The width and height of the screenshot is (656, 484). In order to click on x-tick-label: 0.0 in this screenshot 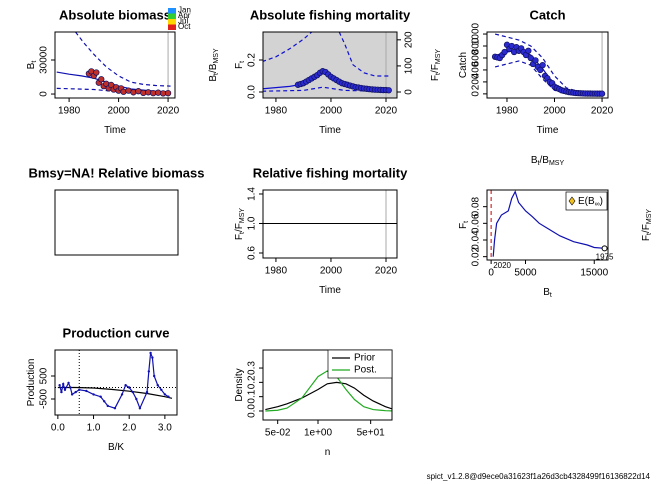, I will do `click(58, 428)`.